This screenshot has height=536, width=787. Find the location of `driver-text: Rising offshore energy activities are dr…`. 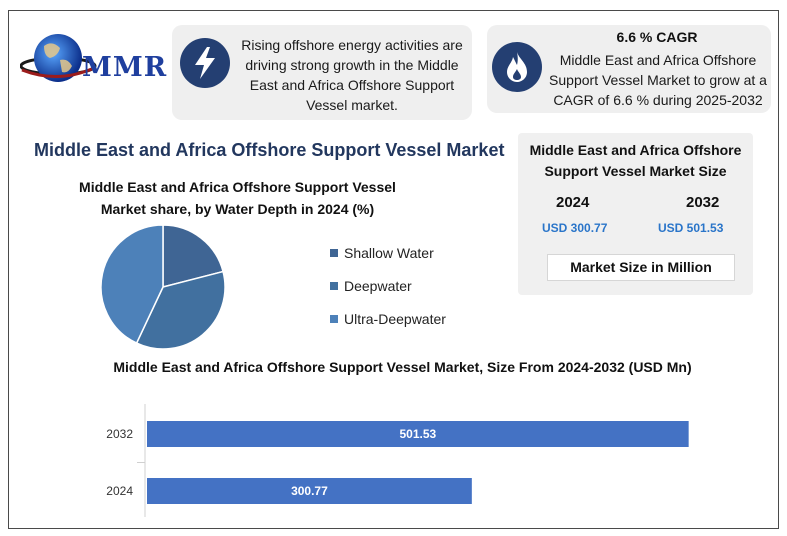

driver-text: Rising offshore energy activities are dr… is located at coordinates (352, 75).